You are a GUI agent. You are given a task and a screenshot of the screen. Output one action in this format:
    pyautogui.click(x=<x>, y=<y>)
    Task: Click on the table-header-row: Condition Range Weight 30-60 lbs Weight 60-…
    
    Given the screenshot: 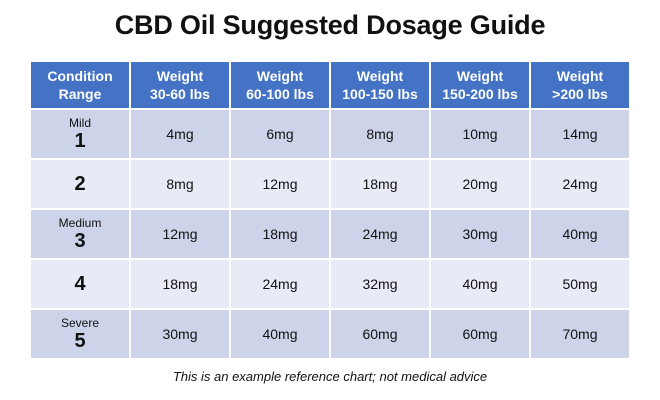 What is the action you would take?
    pyautogui.click(x=330, y=85)
    